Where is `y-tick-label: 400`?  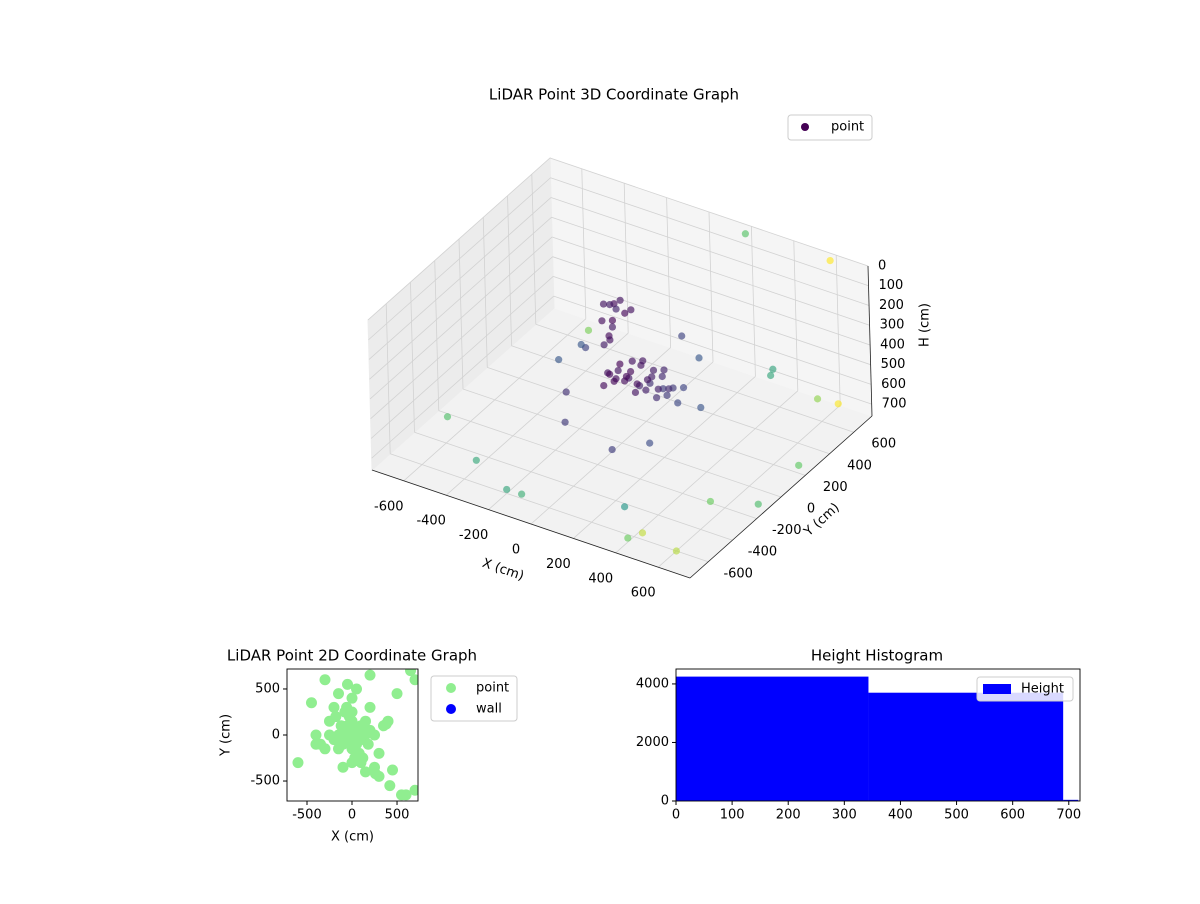 y-tick-label: 400 is located at coordinates (859, 465).